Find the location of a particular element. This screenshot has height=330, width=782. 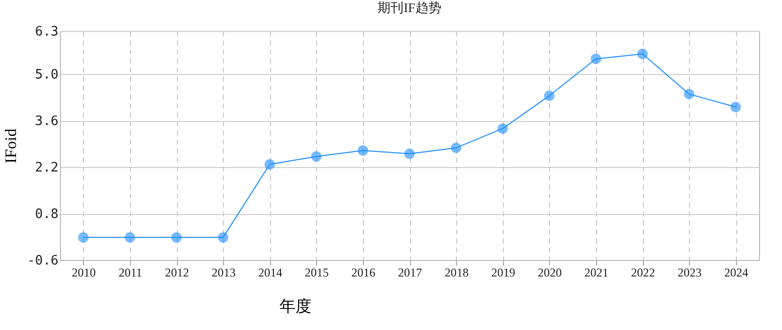

x-tick-label: 2018 is located at coordinates (456, 273).